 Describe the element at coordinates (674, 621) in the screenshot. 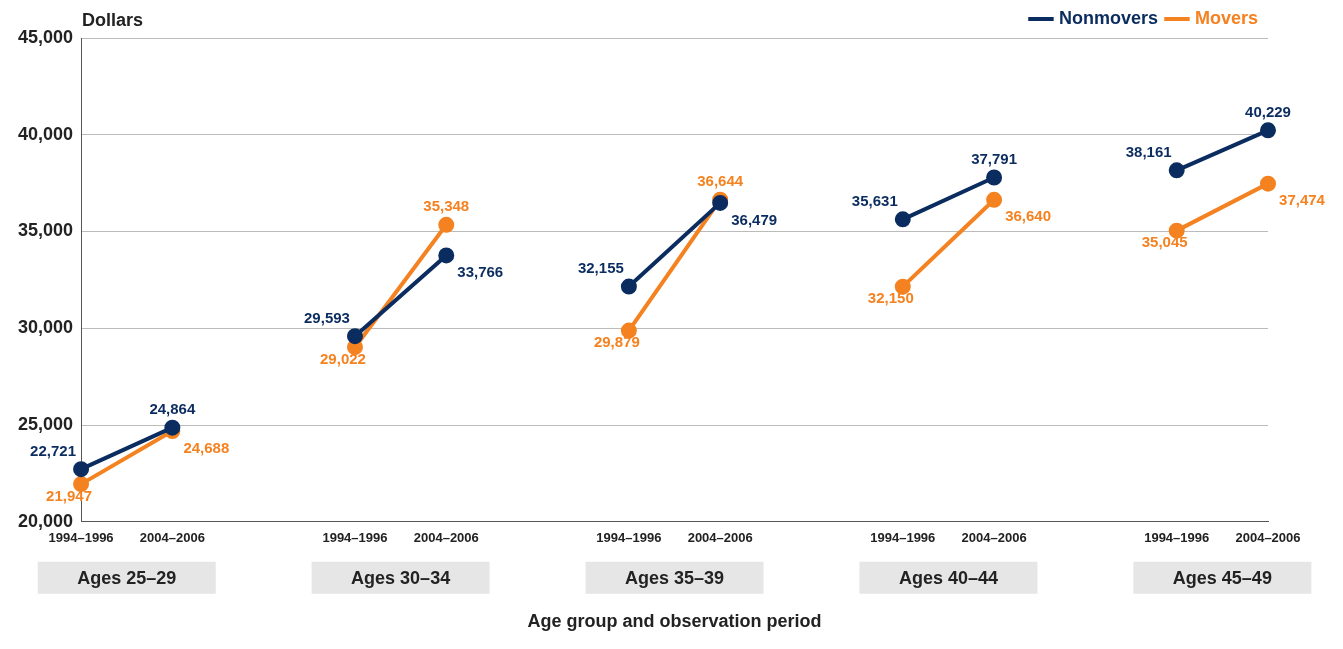

I see `x-axis-title: Age group and observation period` at that location.